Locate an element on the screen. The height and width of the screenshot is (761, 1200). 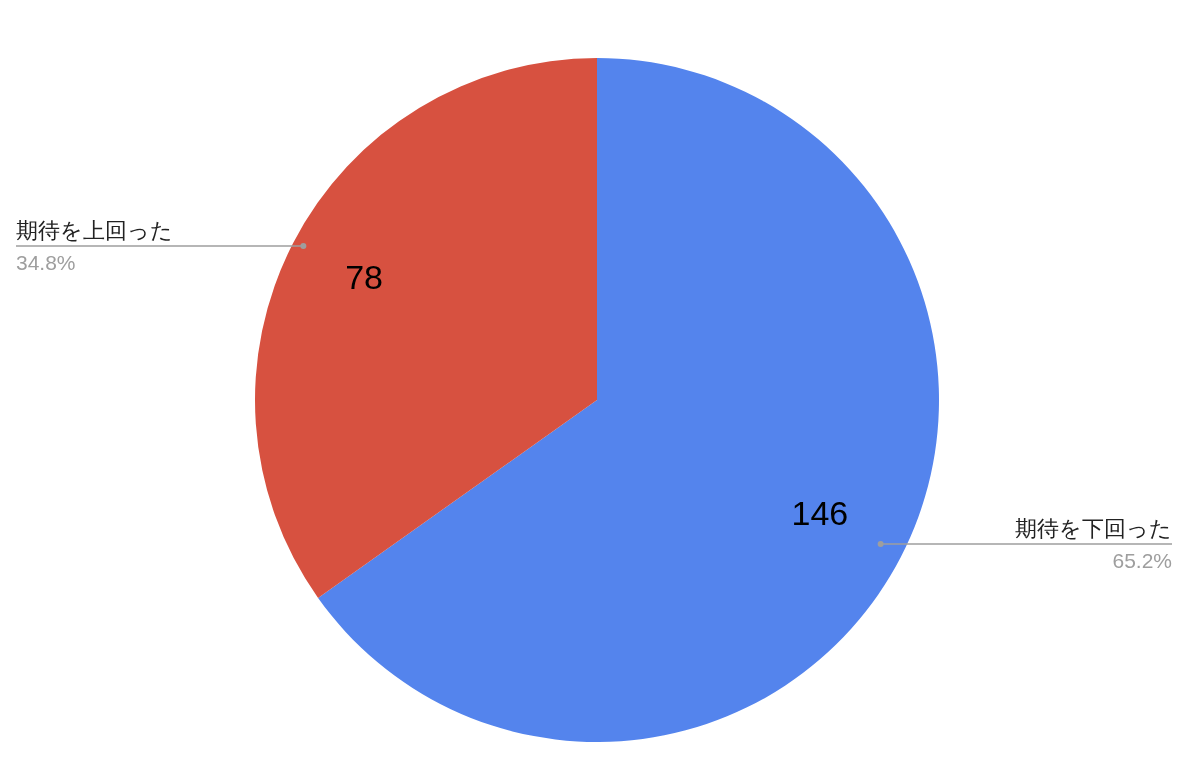
data-label: 78 is located at coordinates (364, 277).